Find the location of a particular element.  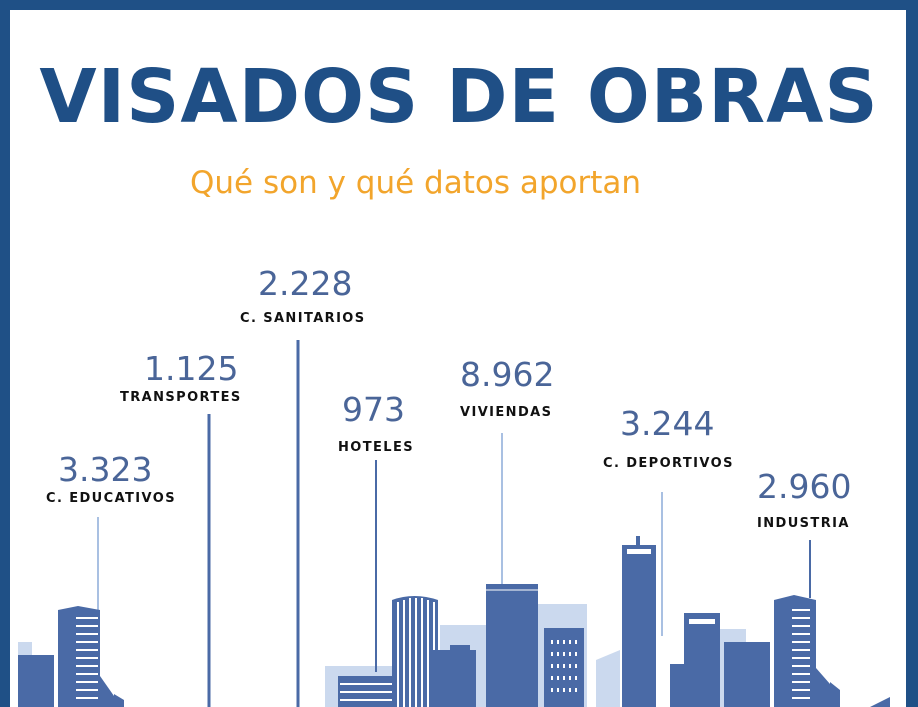

stat-value-sanitarios: 2.228 is located at coordinates (305, 283).